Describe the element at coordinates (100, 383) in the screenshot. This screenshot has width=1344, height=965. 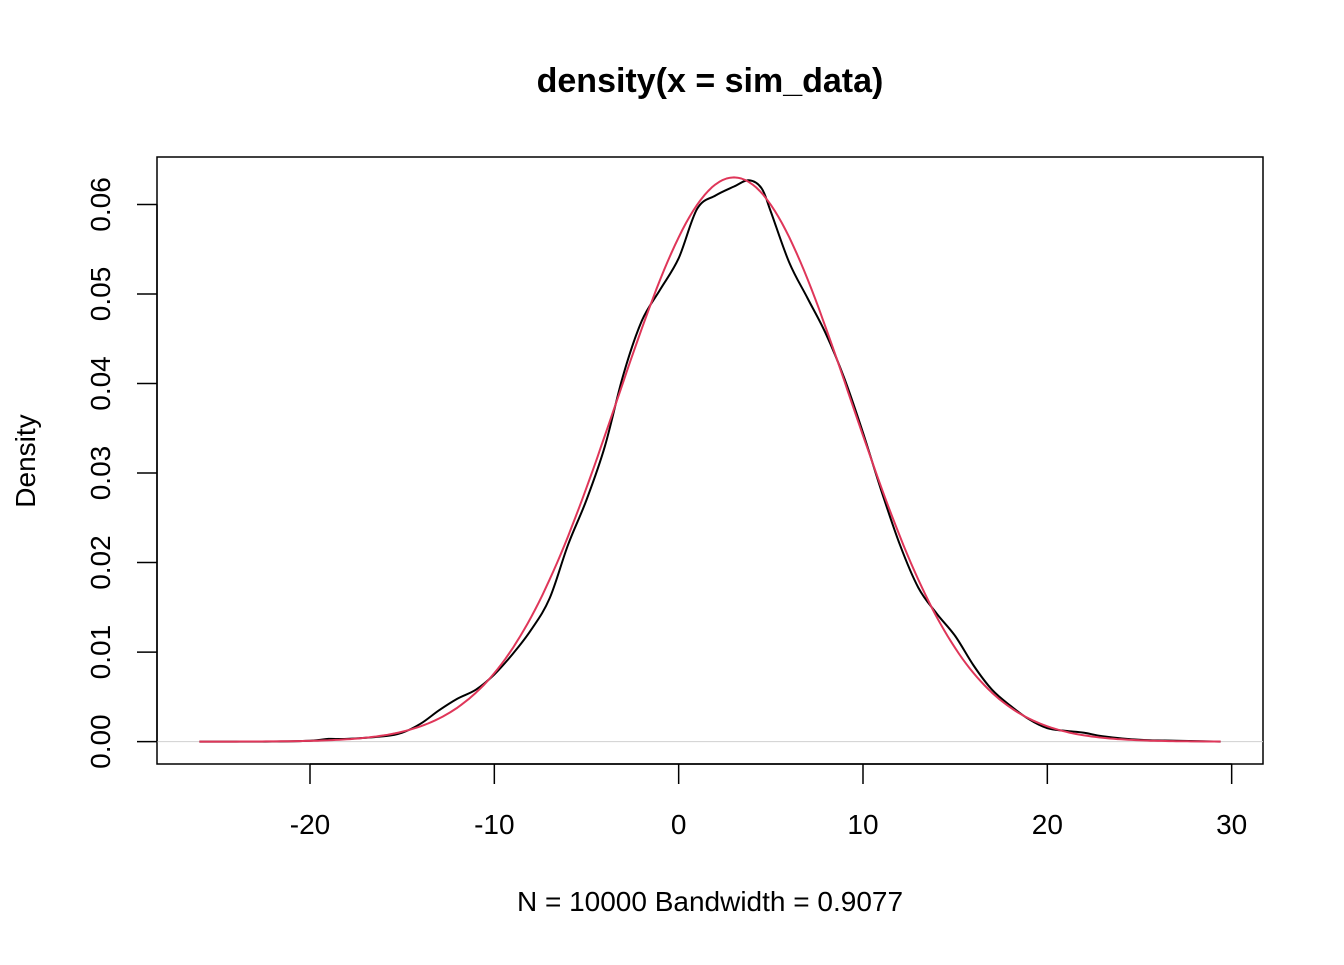
I see `y-tick-label: 0.04` at that location.